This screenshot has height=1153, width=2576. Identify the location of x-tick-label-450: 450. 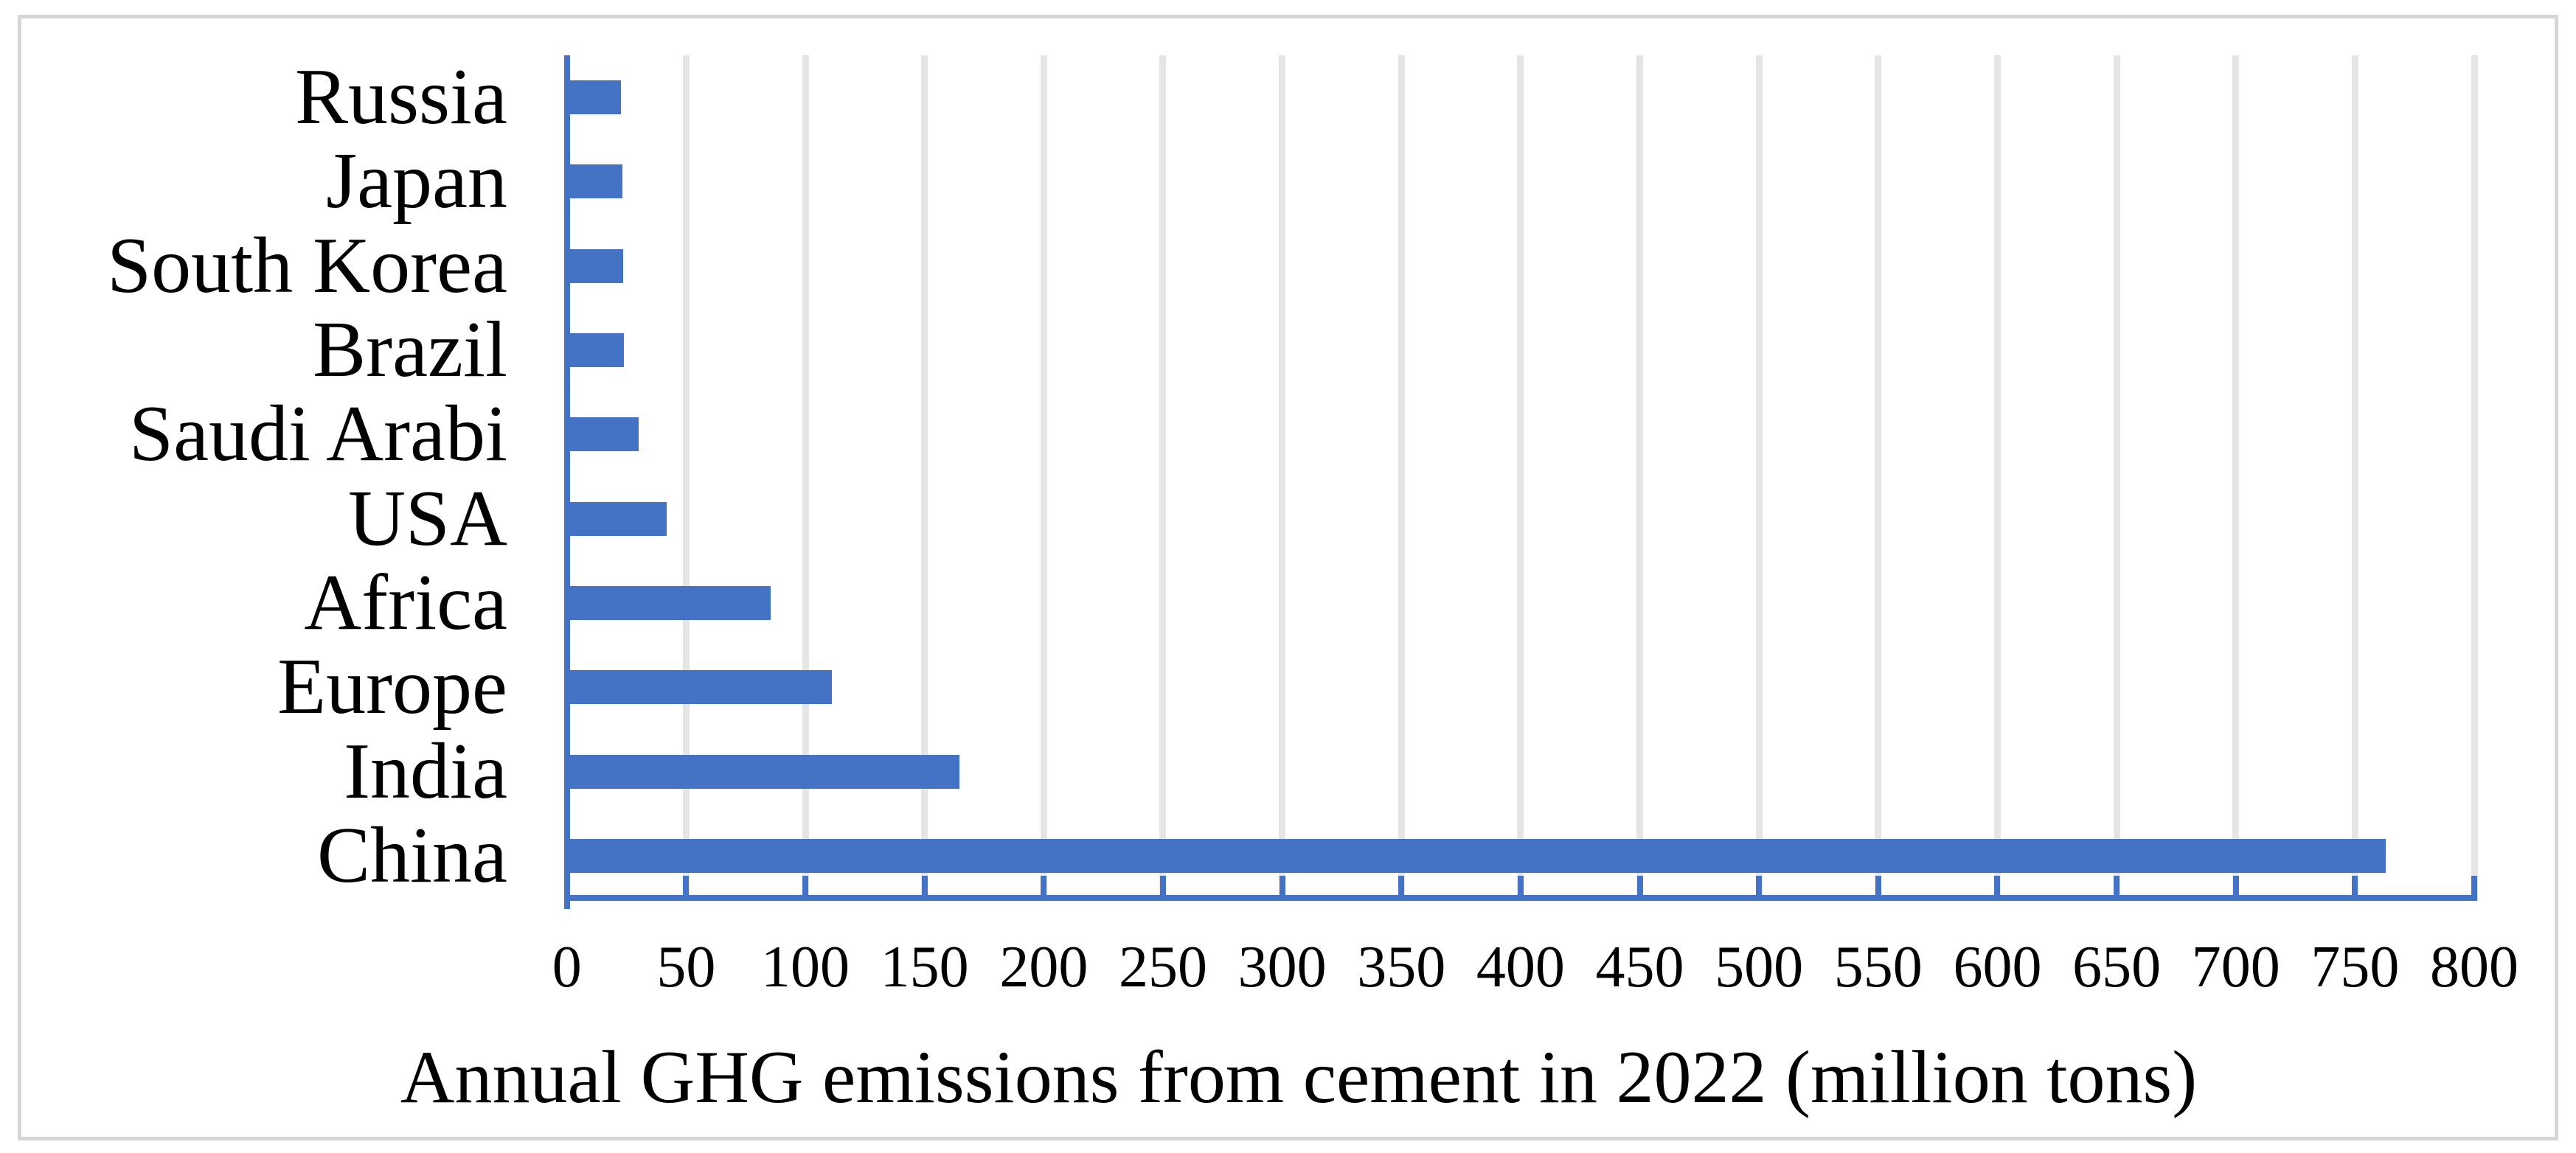
(1639, 967).